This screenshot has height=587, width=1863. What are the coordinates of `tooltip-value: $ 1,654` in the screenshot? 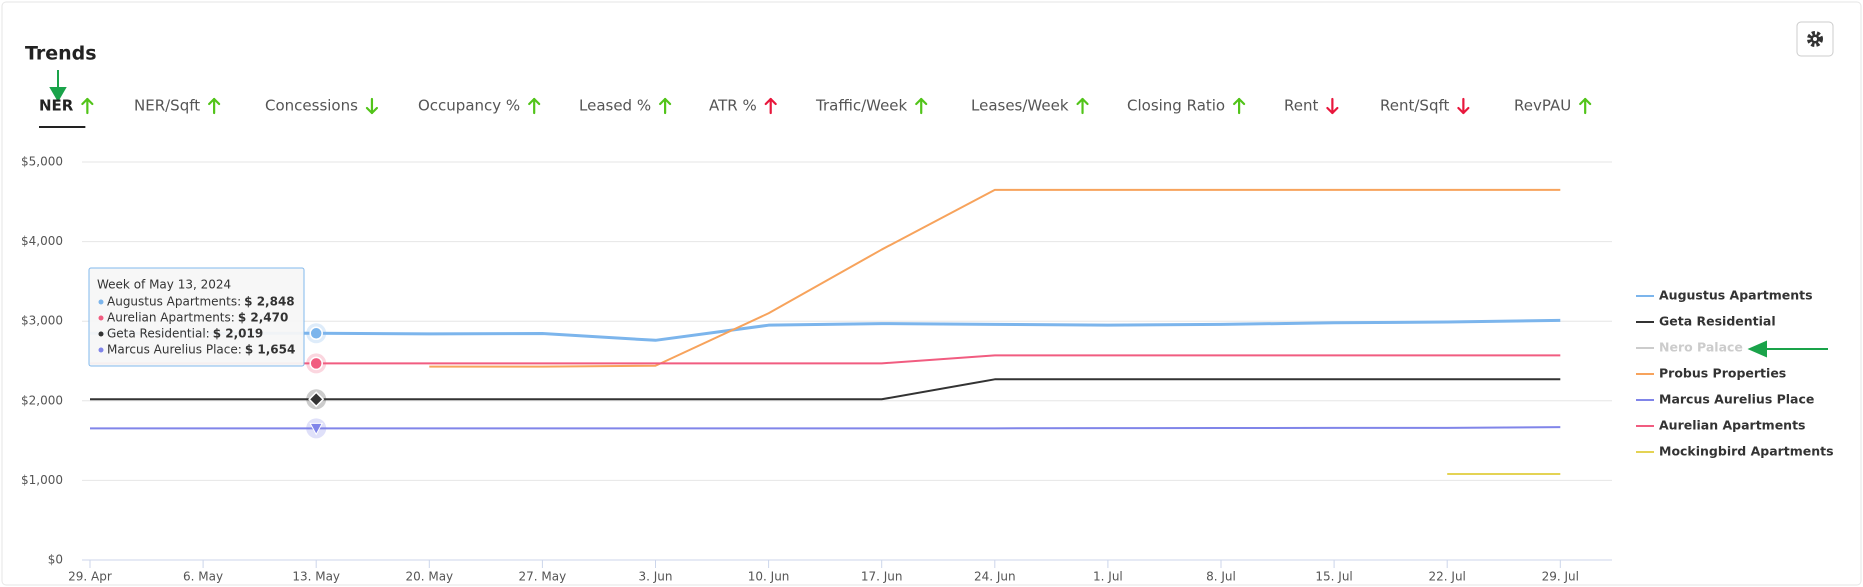 It's located at (270, 350).